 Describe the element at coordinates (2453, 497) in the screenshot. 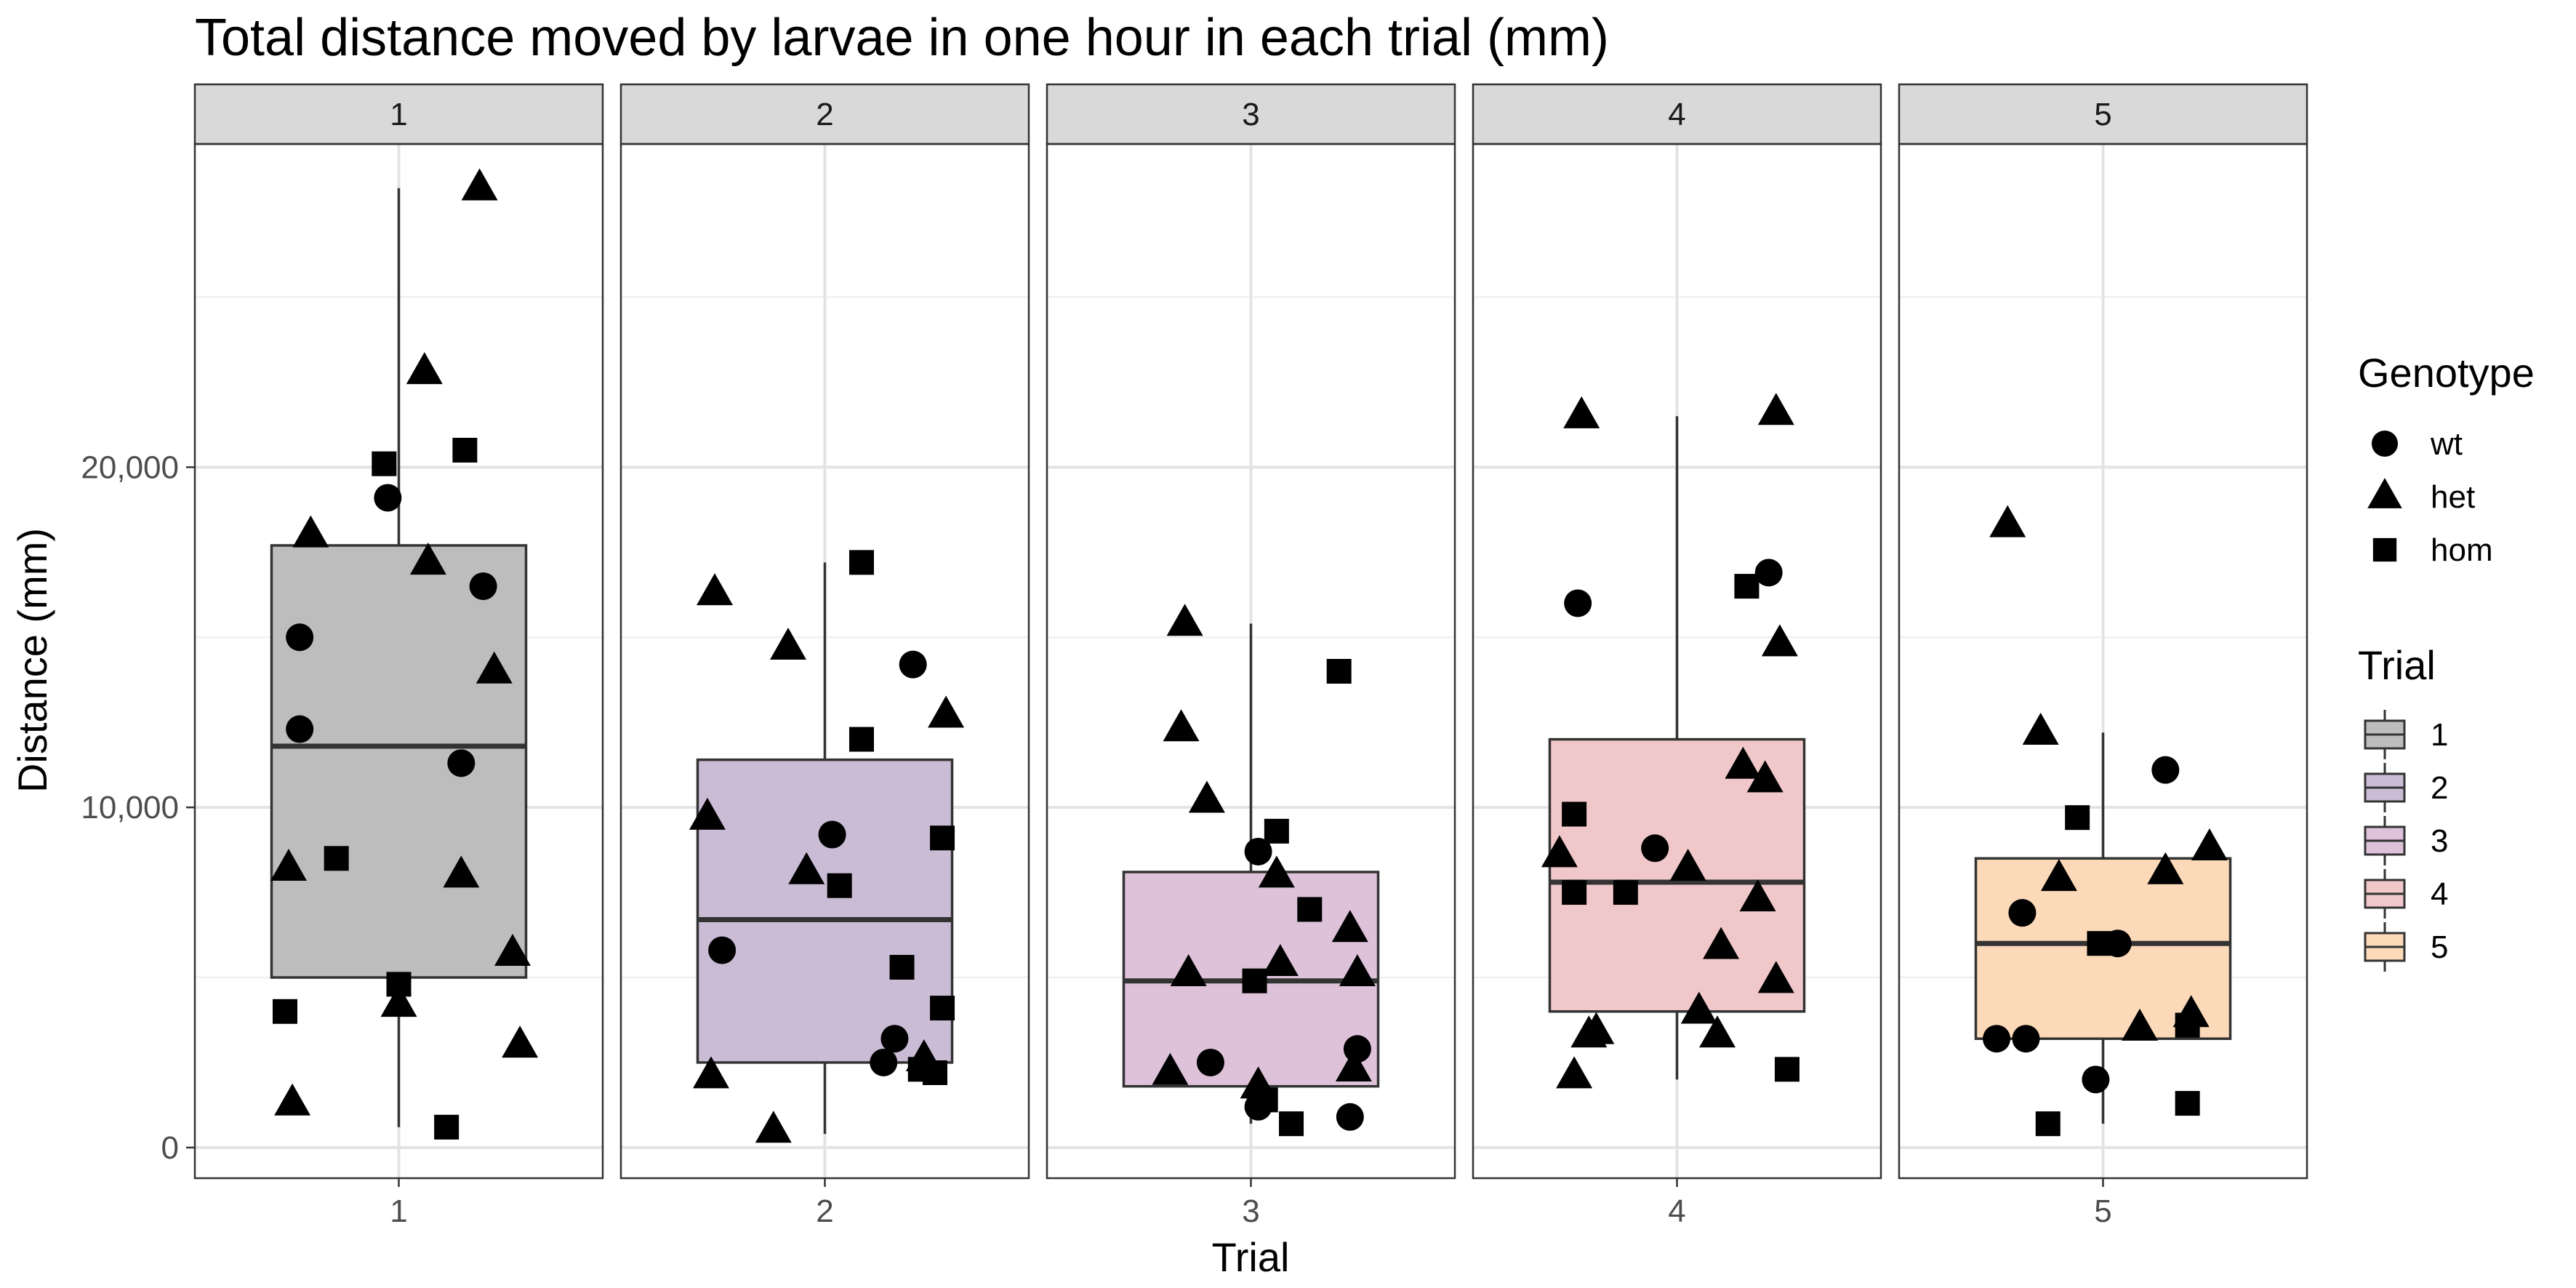

I see `legend-label-het: het` at that location.